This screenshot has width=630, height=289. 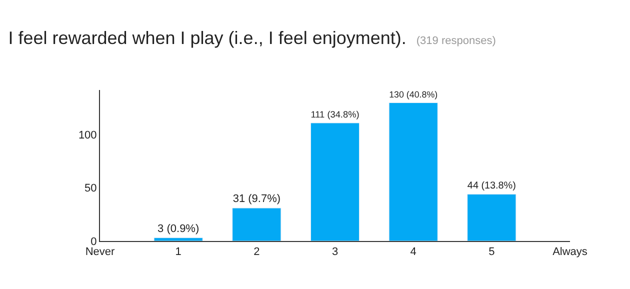 What do you see at coordinates (93, 242) in the screenshot?
I see `y-tick-label: 0` at bounding box center [93, 242].